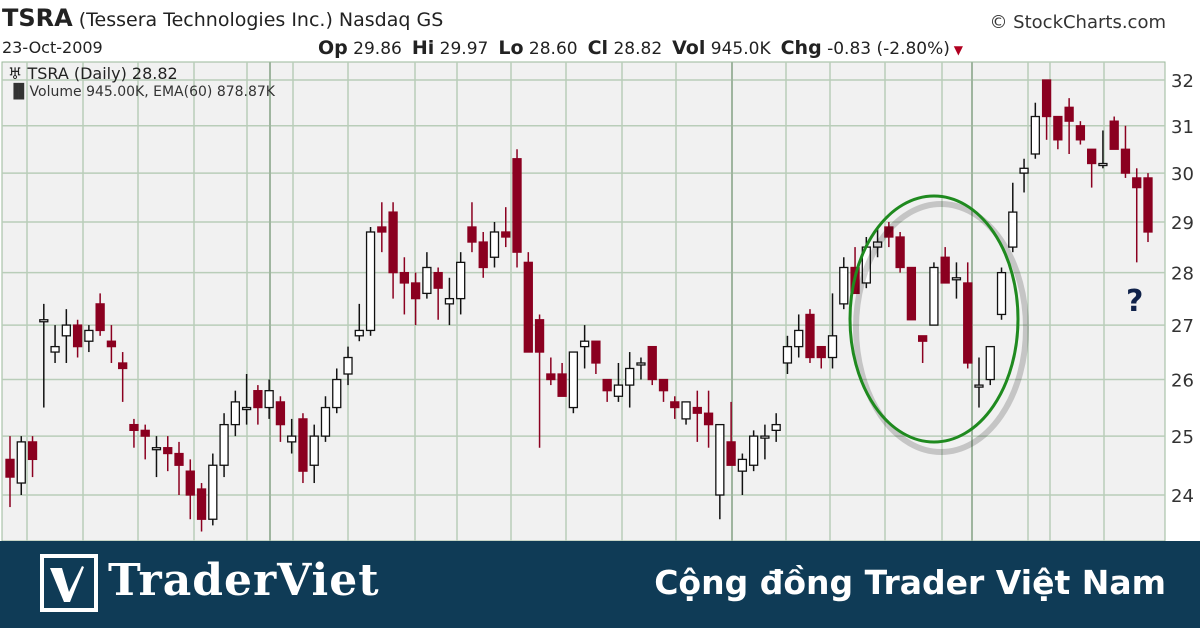 This screenshot has width=1200, height=628. What do you see at coordinates (1182, 381) in the screenshot?
I see `y-tick-label: 26` at bounding box center [1182, 381].